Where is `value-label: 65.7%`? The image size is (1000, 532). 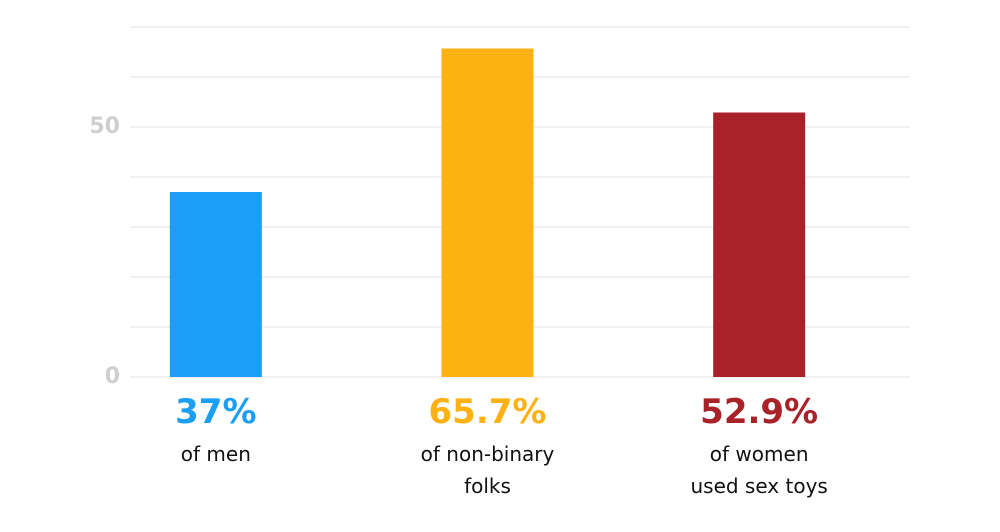 value-label: 65.7% is located at coordinates (487, 412).